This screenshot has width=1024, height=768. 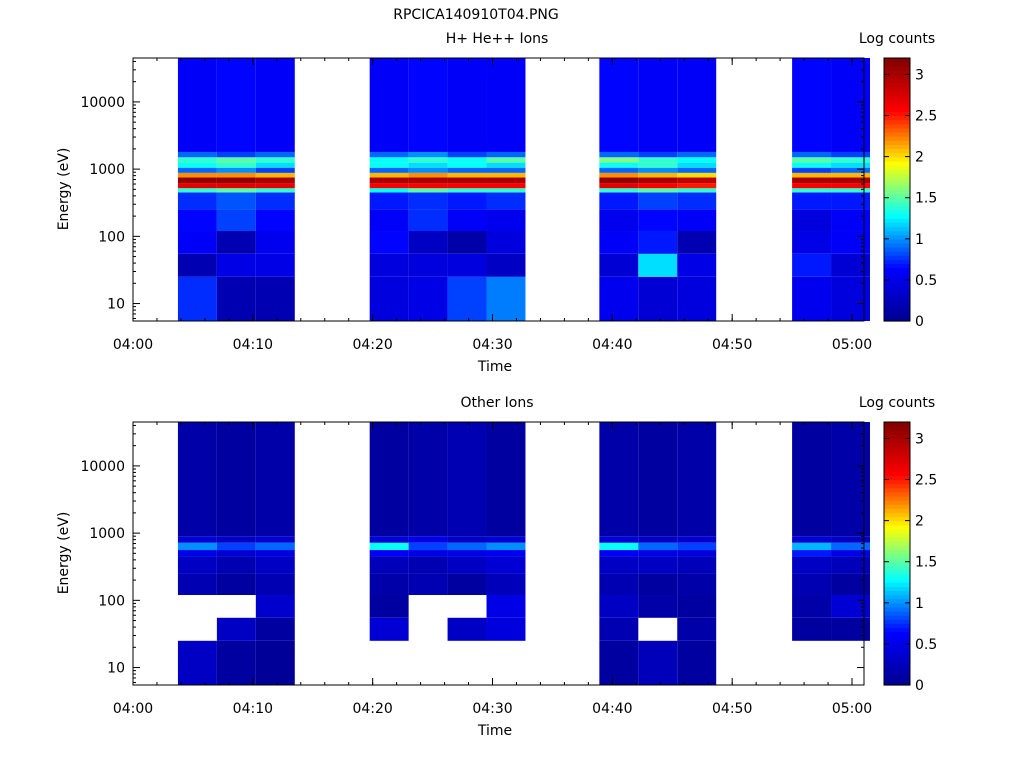 I want to click on colorbar-tick-label: 1.5, so click(x=926, y=199).